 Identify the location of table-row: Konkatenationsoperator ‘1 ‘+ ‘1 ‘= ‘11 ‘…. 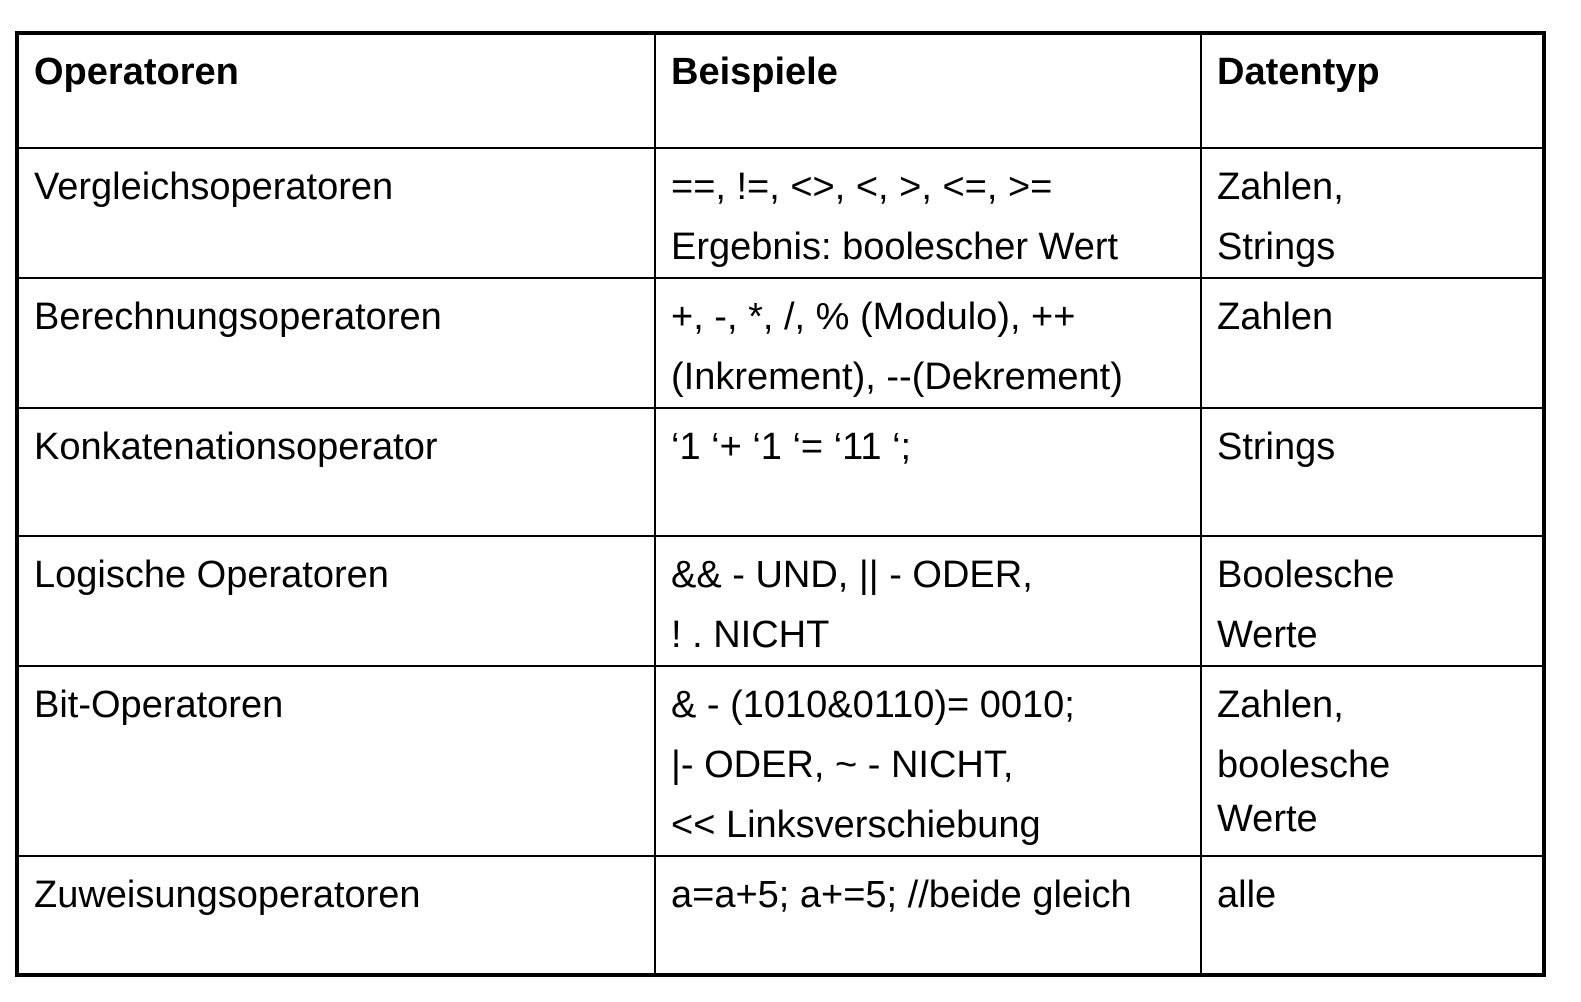
(780, 472).